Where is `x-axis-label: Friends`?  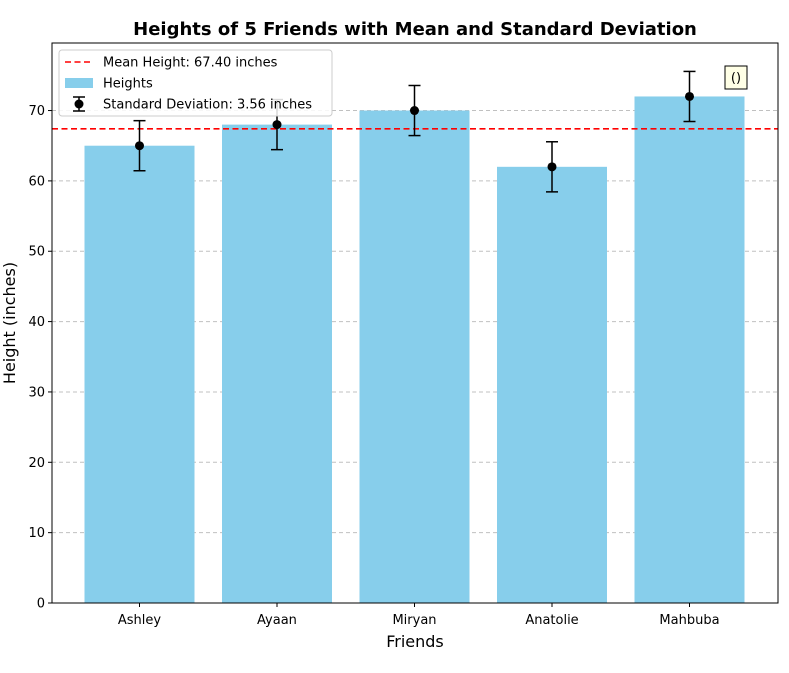
x-axis-label: Friends is located at coordinates (415, 641).